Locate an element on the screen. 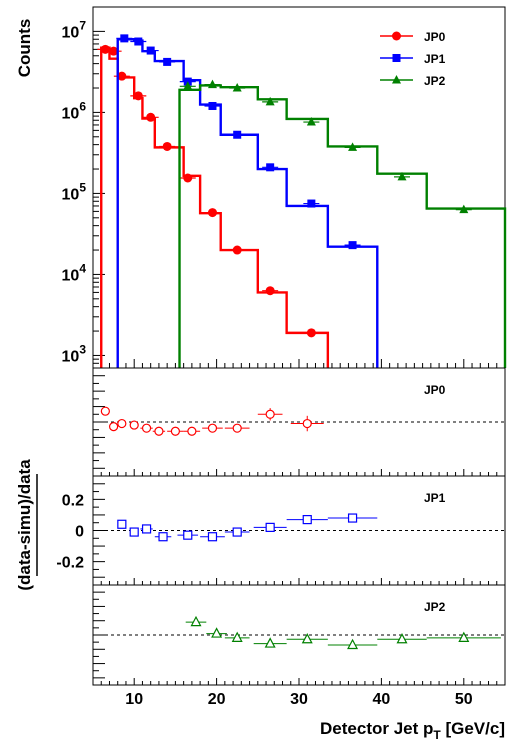 The width and height of the screenshot is (516, 752). legend-label-JP2: JP2 is located at coordinates (435, 81).